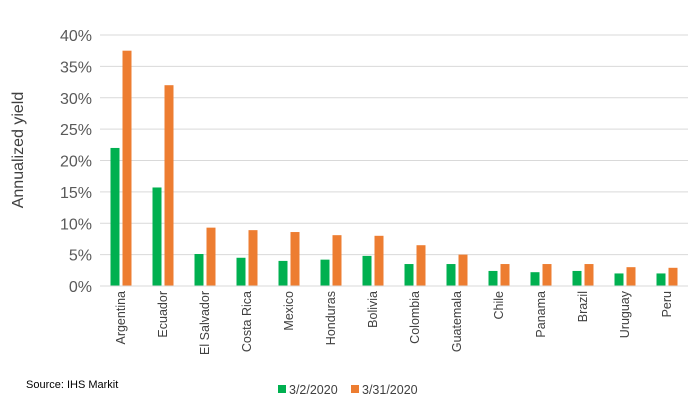 This screenshot has width=696, height=411. What do you see at coordinates (76, 193) in the screenshot?
I see `y-tick-label: 15%` at bounding box center [76, 193].